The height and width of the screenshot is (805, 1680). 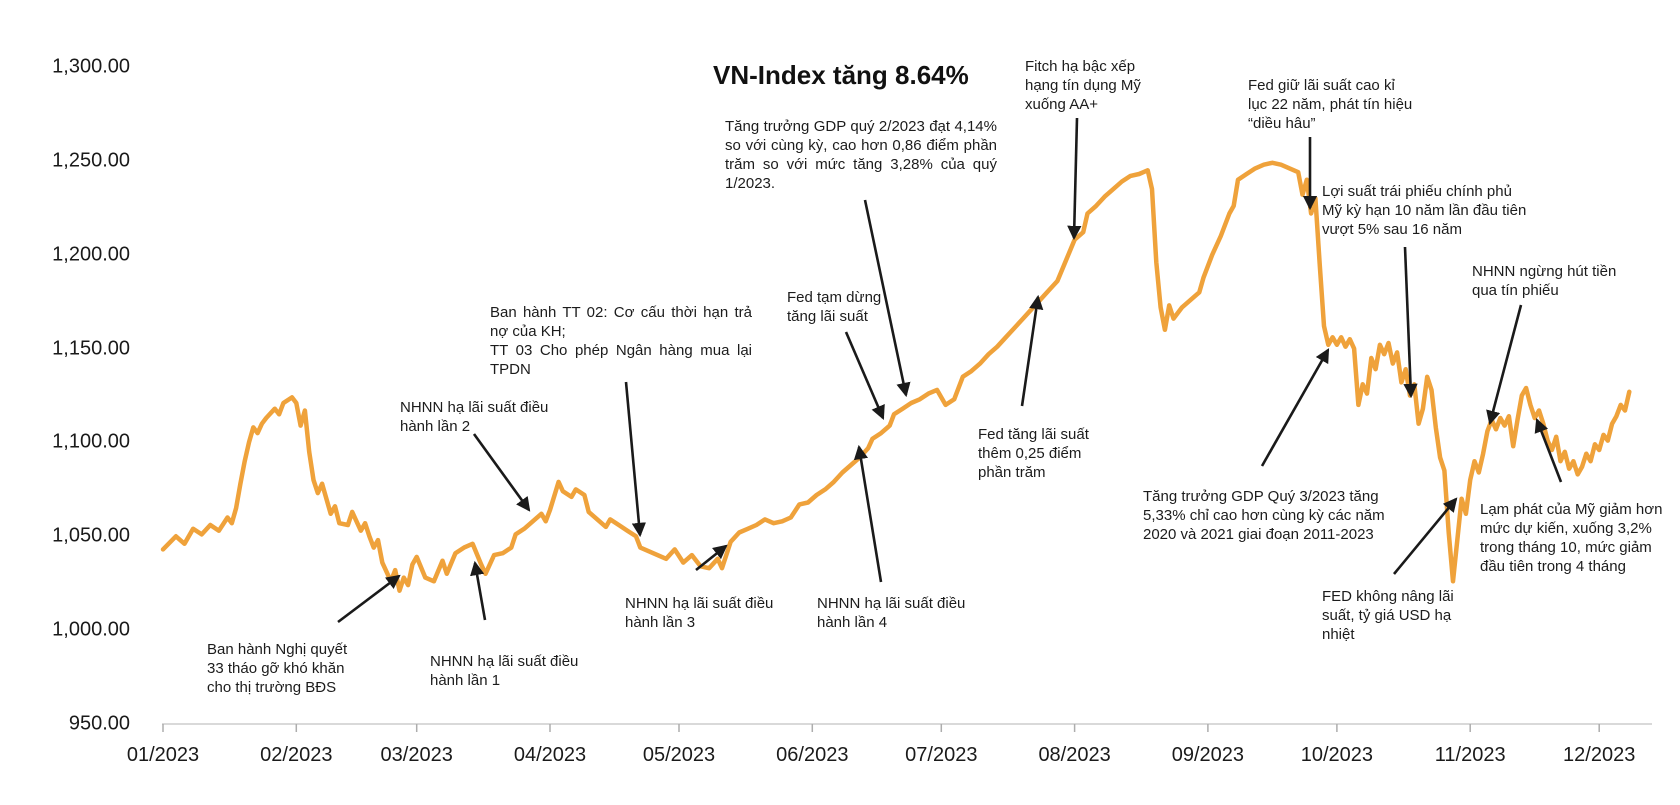 What do you see at coordinates (91, 254) in the screenshot?
I see `y-axis-tick-label: 1,200.00` at bounding box center [91, 254].